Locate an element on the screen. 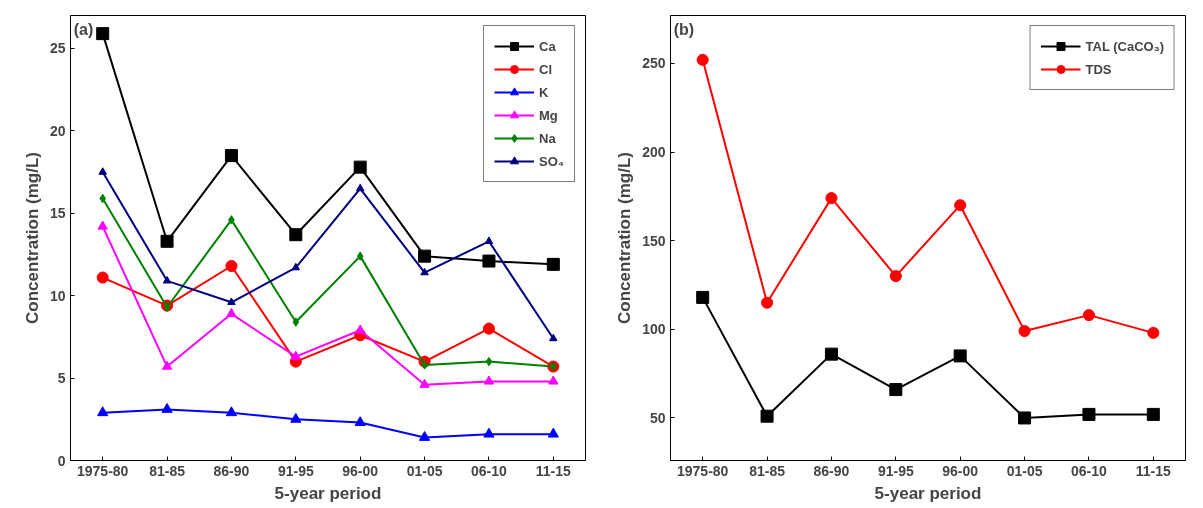  y-tick-label: 250 is located at coordinates (654, 63).